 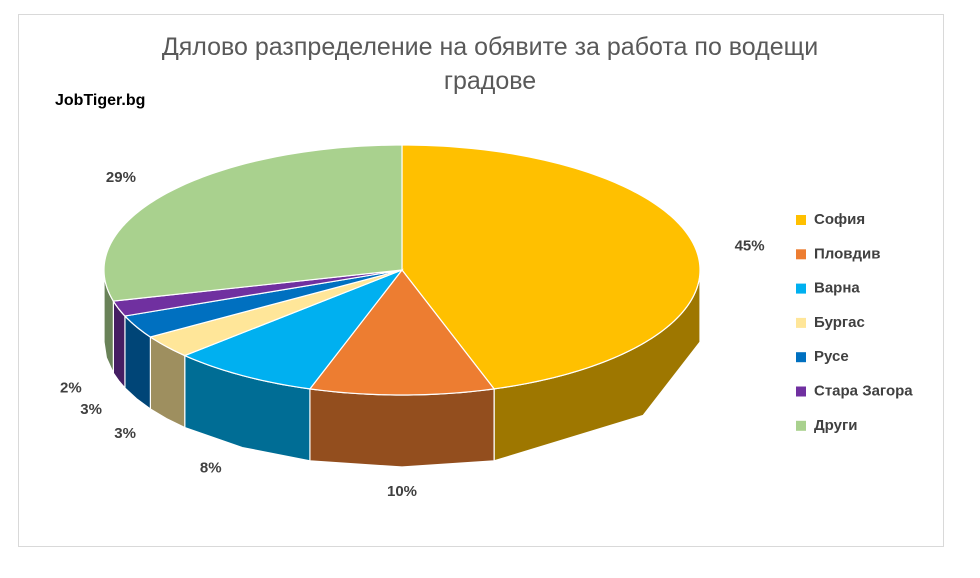 What do you see at coordinates (839, 219) in the screenshot?
I see `legend-label: София` at bounding box center [839, 219].